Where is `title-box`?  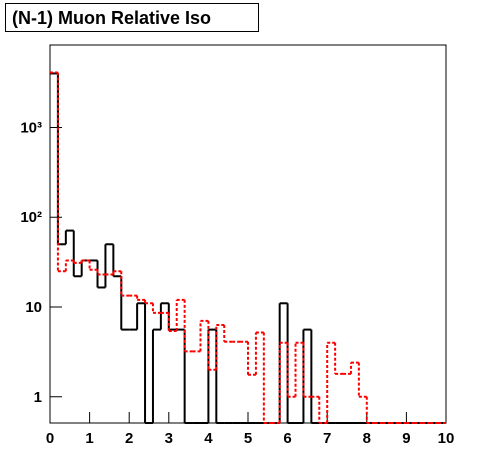 title-box is located at coordinates (132, 17).